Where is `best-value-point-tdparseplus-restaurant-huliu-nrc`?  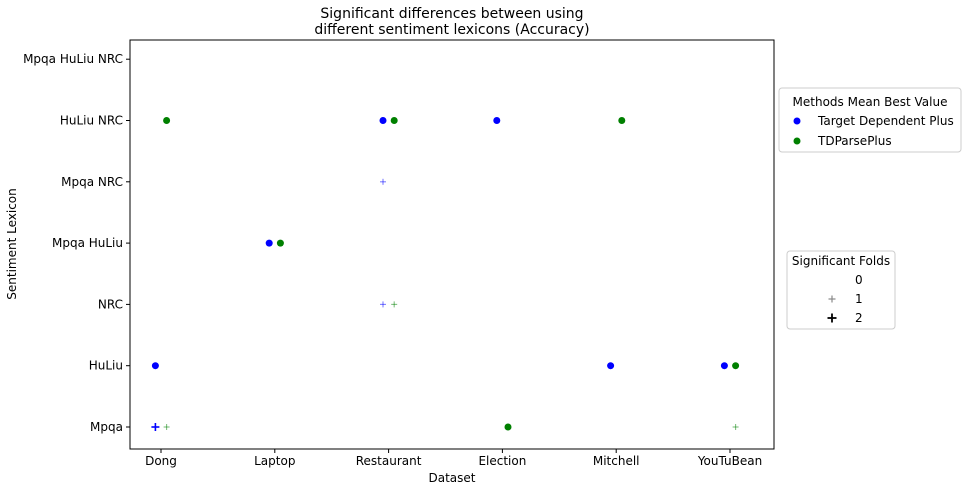 best-value-point-tdparseplus-restaurant-huliu-nrc is located at coordinates (394, 120).